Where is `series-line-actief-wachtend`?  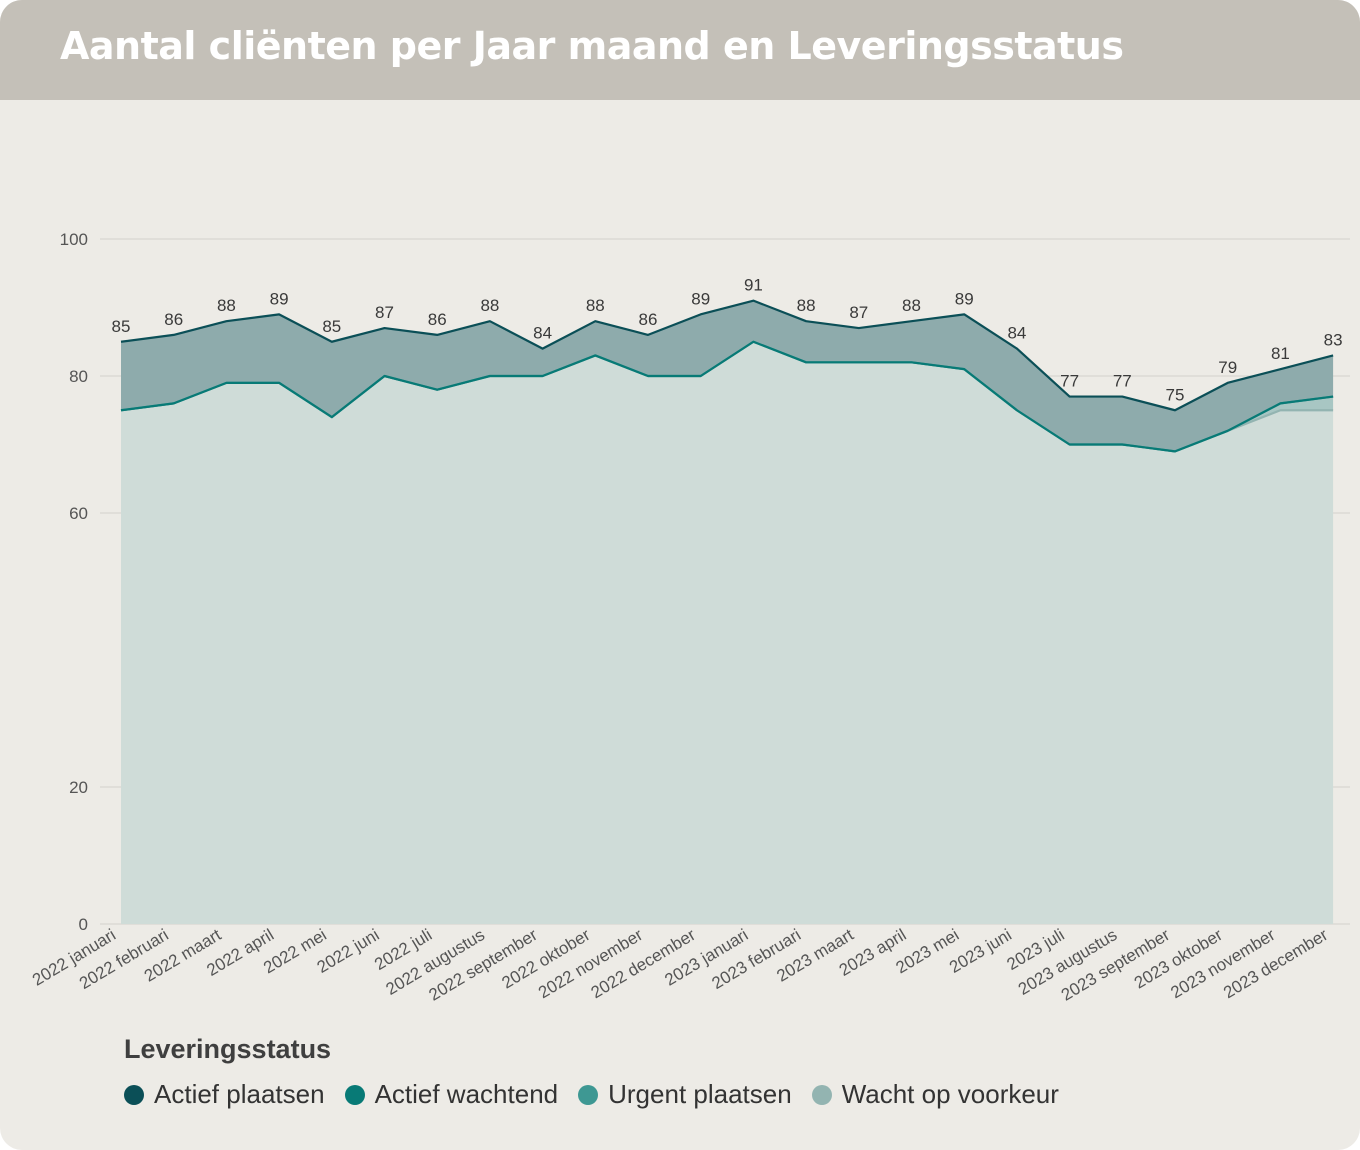 series-line-actief-wachtend is located at coordinates (727, 396).